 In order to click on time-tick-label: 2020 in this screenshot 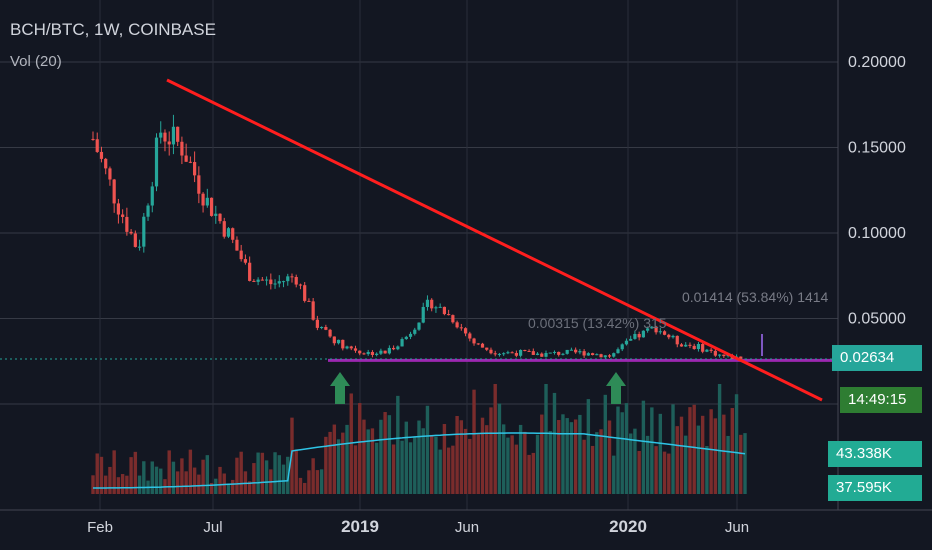, I will do `click(628, 526)`.